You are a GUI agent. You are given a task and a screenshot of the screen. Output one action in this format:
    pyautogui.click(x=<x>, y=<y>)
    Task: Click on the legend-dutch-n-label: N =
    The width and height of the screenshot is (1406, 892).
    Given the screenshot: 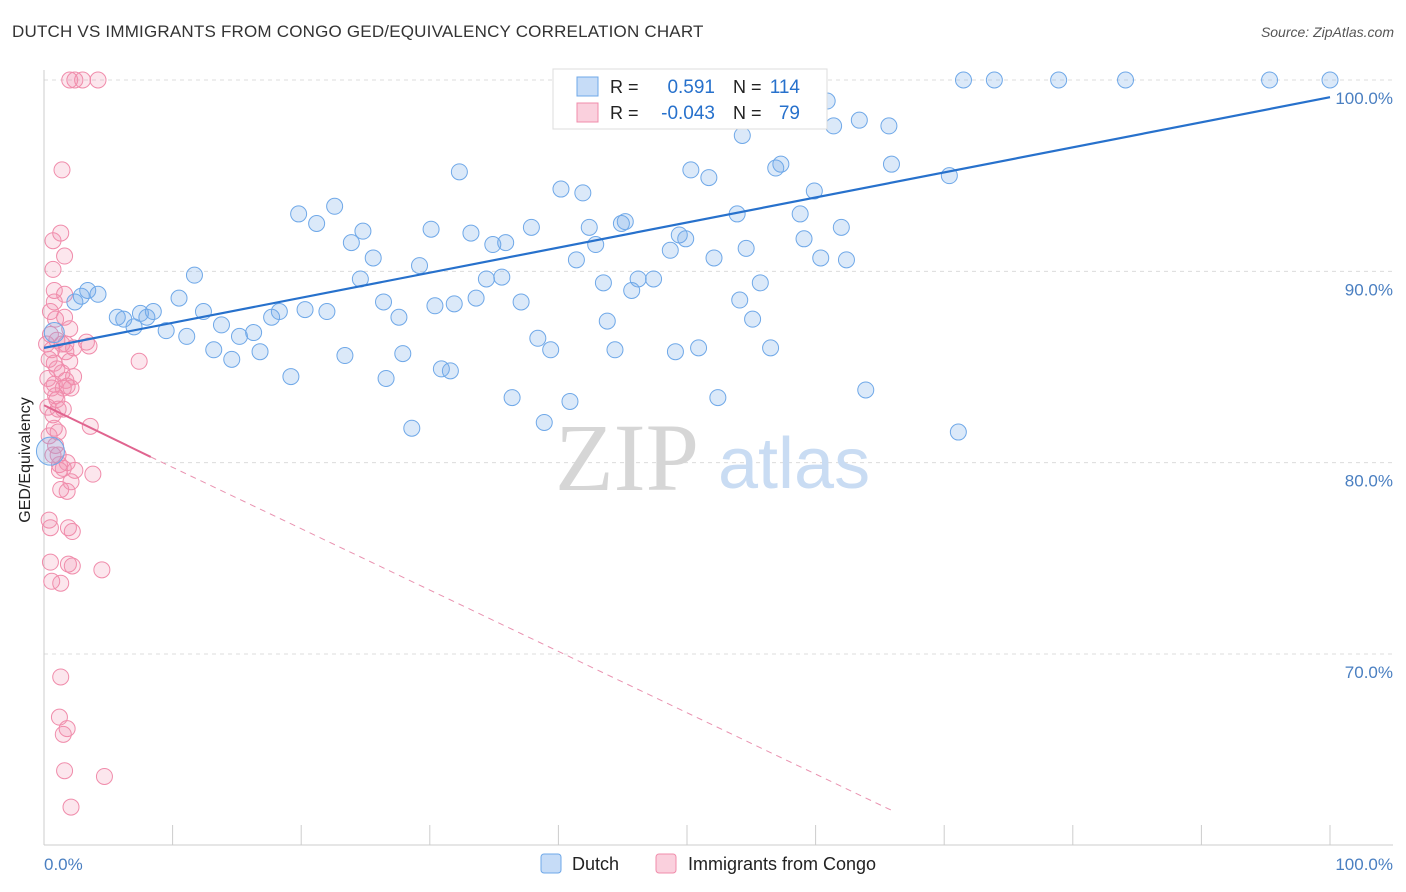 What is the action you would take?
    pyautogui.click(x=747, y=87)
    